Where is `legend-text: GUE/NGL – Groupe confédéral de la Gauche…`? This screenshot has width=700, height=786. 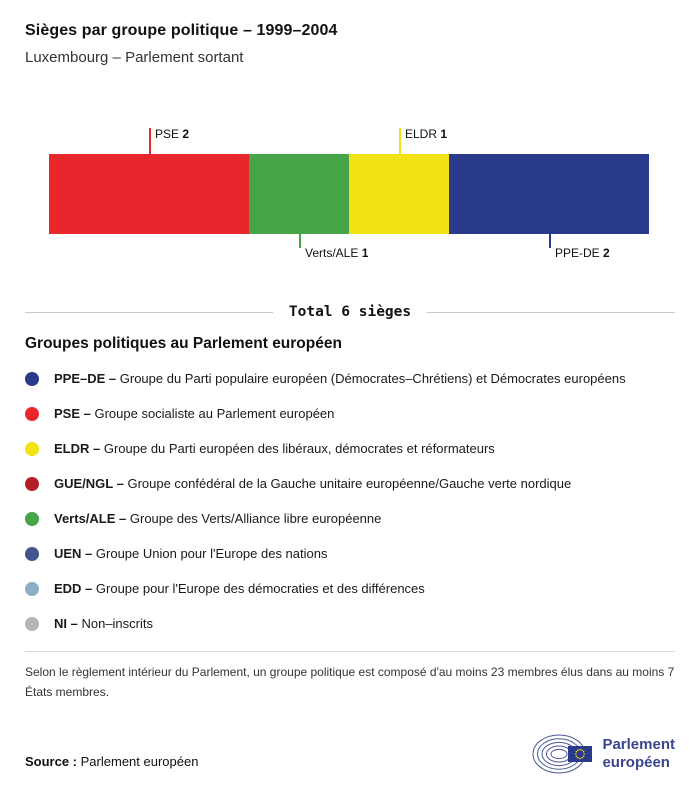 legend-text: GUE/NGL – Groupe confédéral de la Gauche… is located at coordinates (313, 483).